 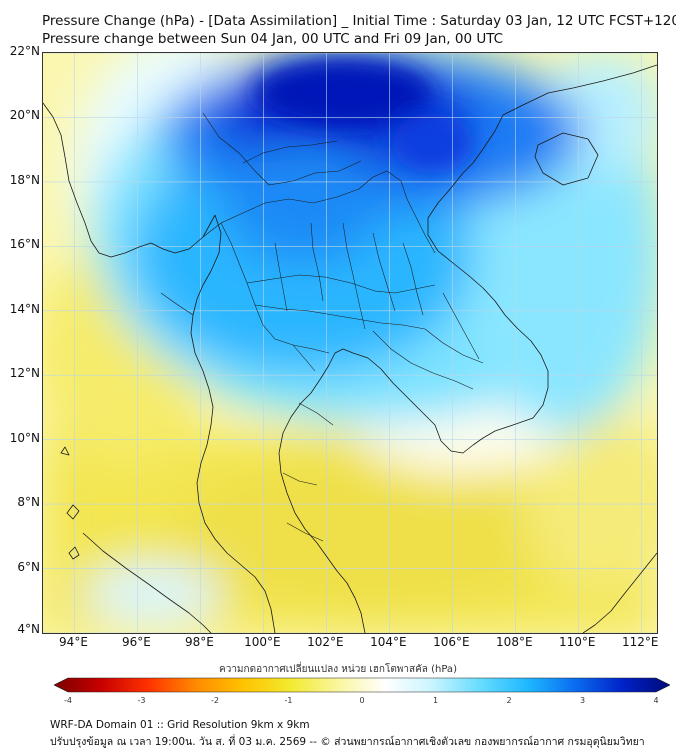 What do you see at coordinates (24, 308) in the screenshot?
I see `latitude-label: 14°N` at bounding box center [24, 308].